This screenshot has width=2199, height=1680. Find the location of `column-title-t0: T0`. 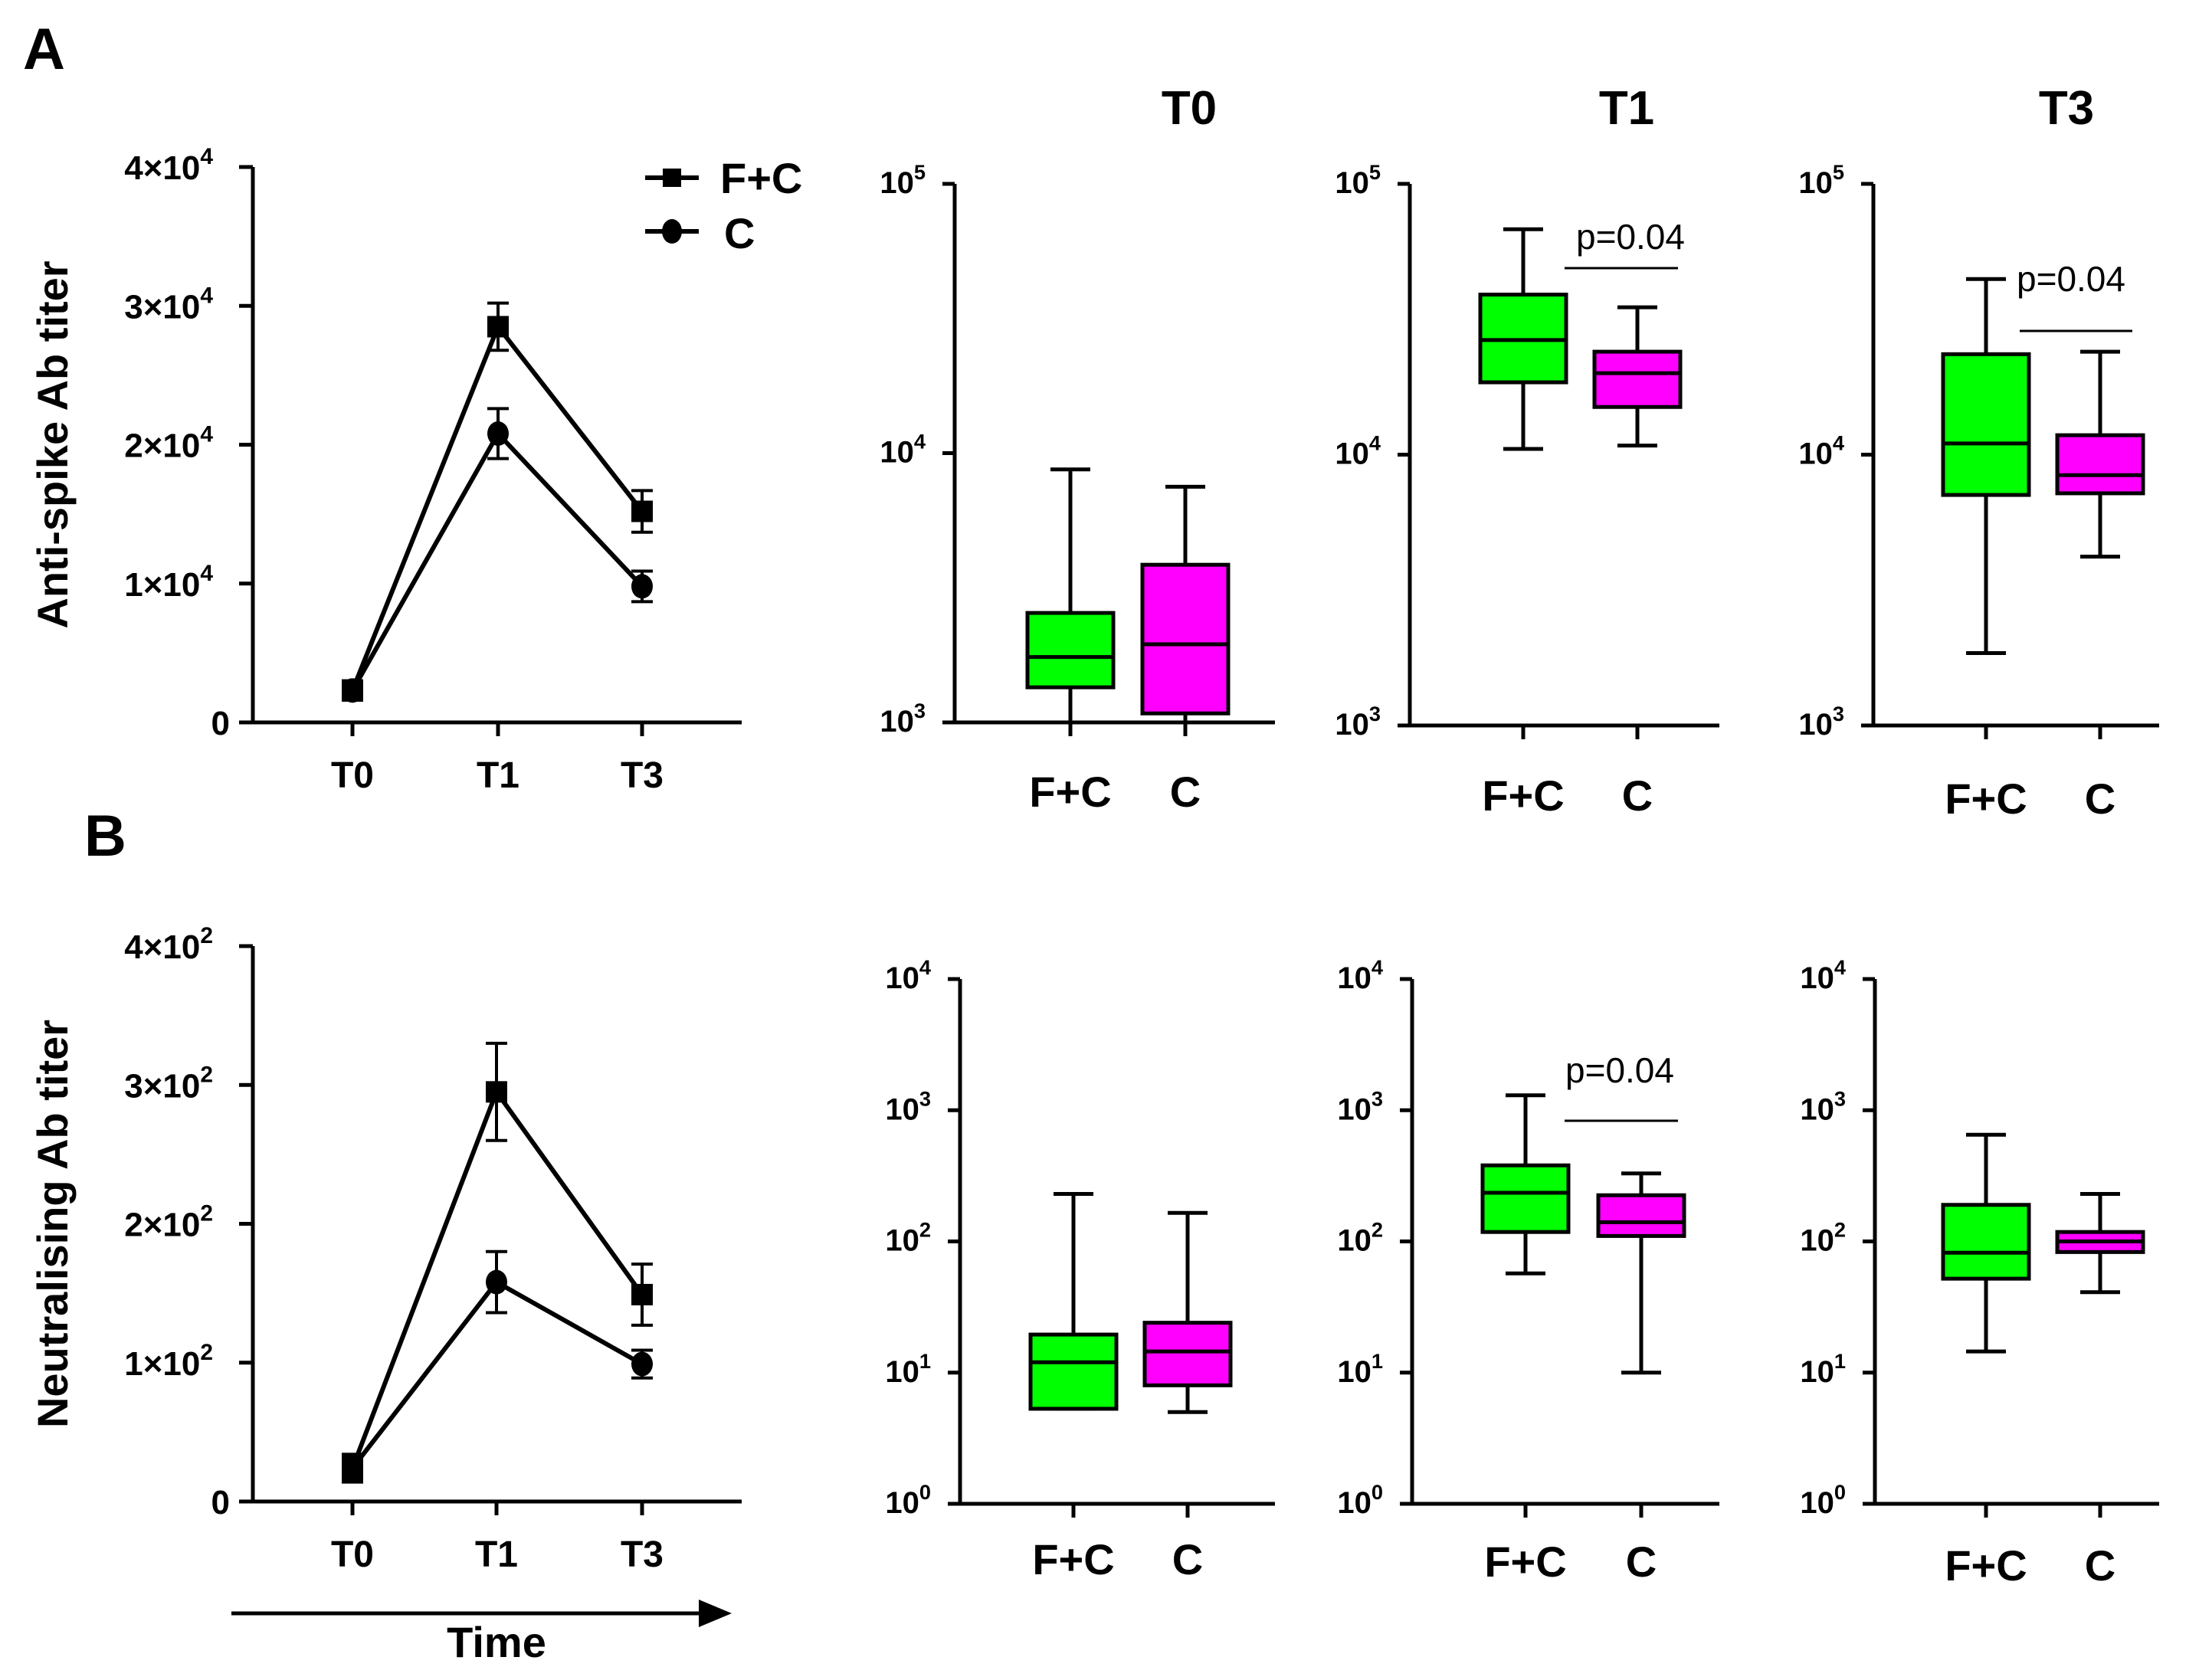

column-title-t0: T0 is located at coordinates (1189, 108).